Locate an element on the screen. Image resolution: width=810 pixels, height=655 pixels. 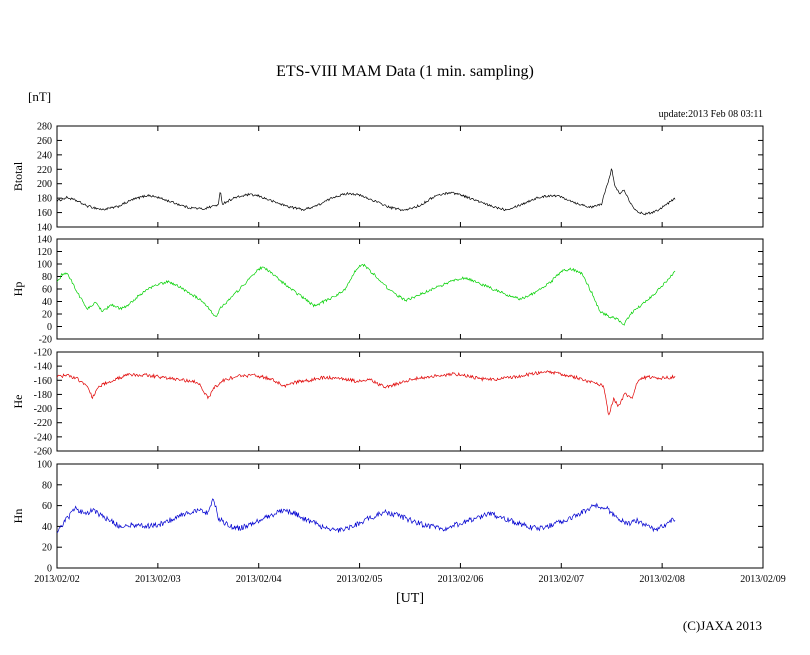
y-unit-label: [nT] is located at coordinates (40, 96).